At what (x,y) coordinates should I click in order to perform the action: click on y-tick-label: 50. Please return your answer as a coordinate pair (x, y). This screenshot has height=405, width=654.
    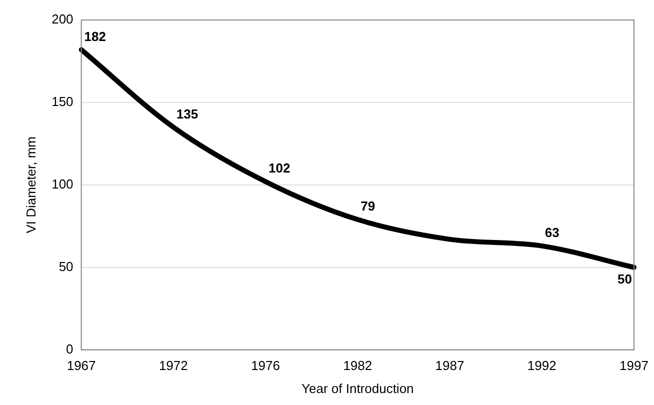
    Looking at the image, I should click on (66, 266).